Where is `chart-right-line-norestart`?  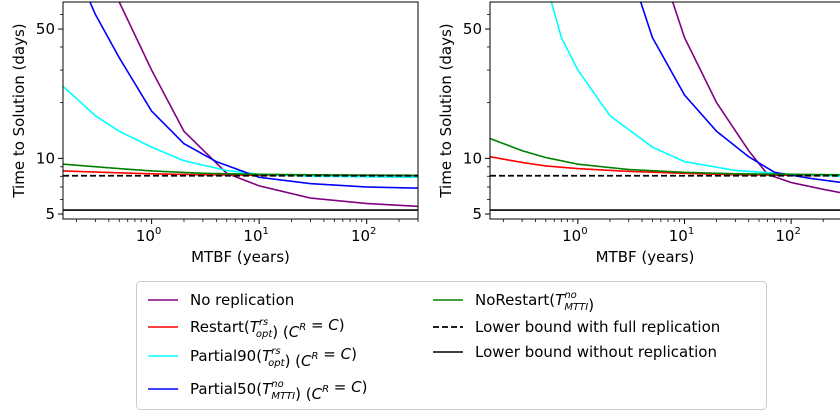 chart-right-line-norestart is located at coordinates (665, 156).